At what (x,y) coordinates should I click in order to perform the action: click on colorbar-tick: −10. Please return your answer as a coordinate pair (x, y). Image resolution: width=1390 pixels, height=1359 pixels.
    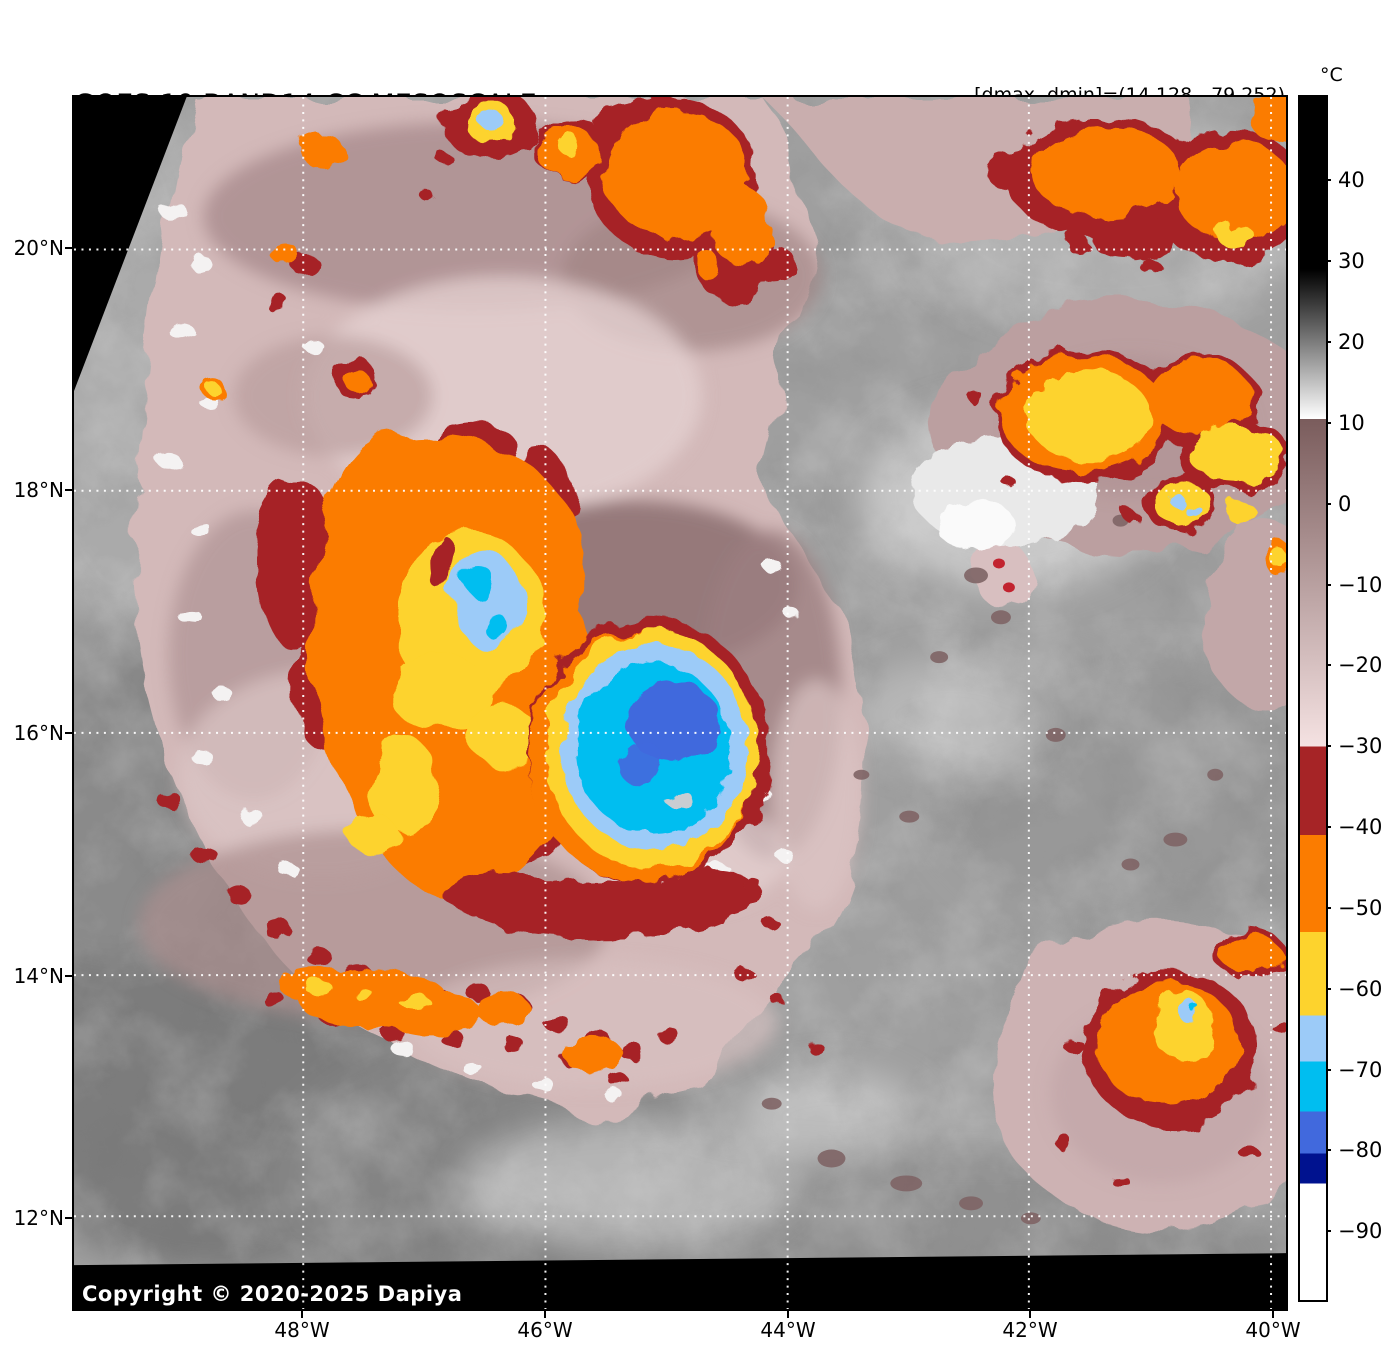
    Looking at the image, I should click on (1354, 585).